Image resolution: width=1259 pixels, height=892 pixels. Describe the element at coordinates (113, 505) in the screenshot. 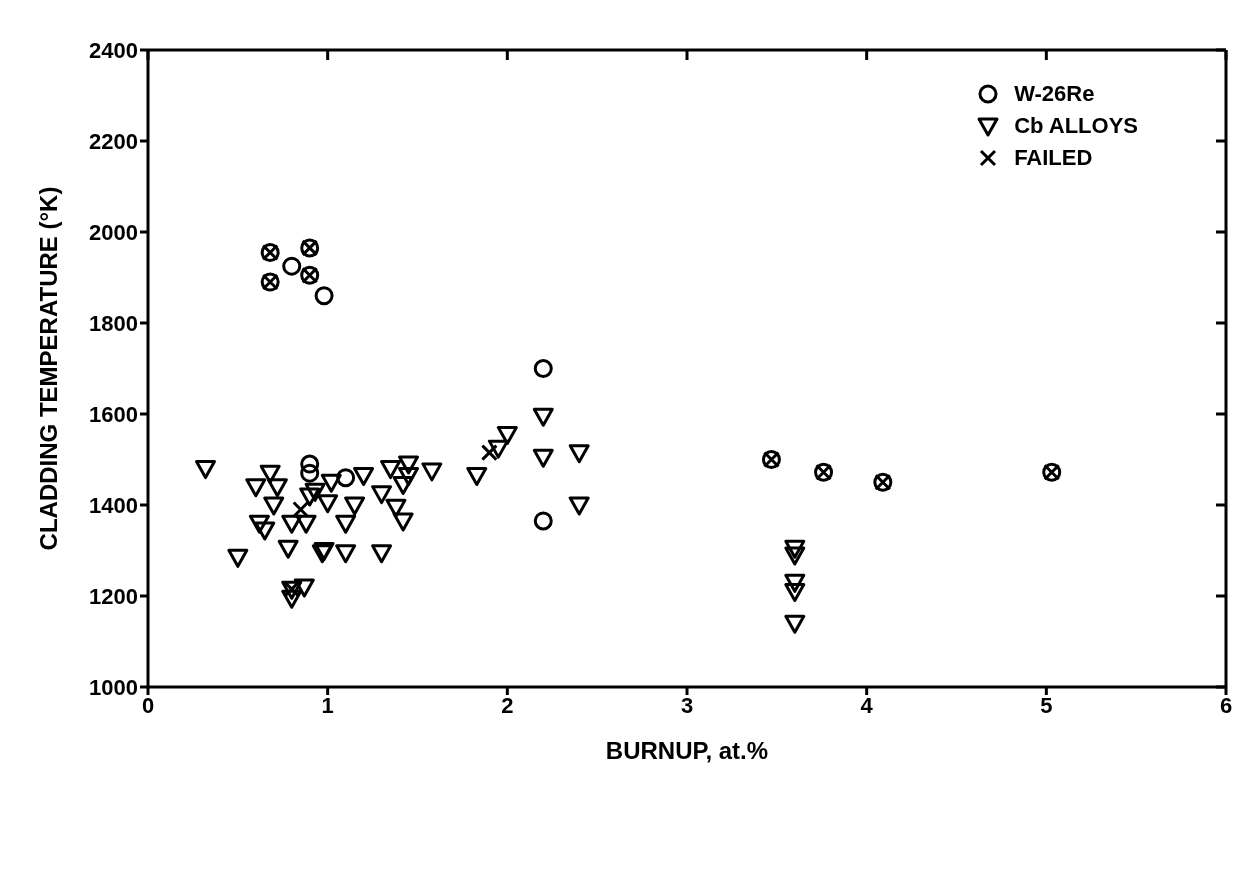

I see `y-tick-label: 1400` at that location.